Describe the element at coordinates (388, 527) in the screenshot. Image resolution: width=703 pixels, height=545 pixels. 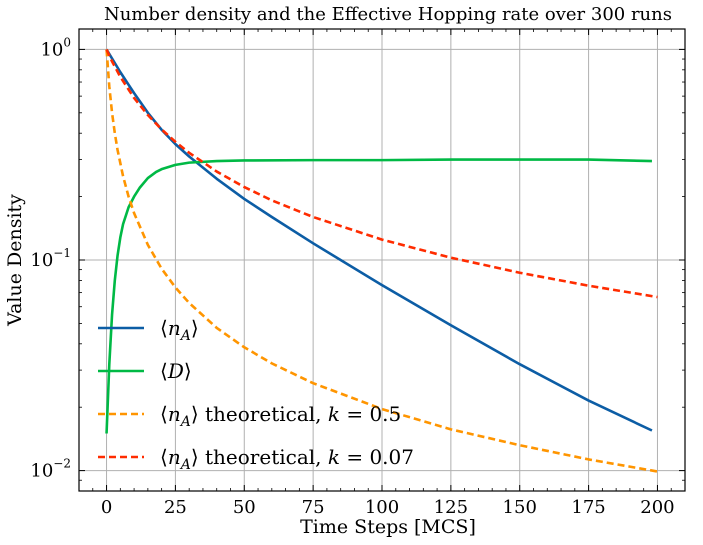
I see `x-axis-label: Time Steps [MCS]` at that location.